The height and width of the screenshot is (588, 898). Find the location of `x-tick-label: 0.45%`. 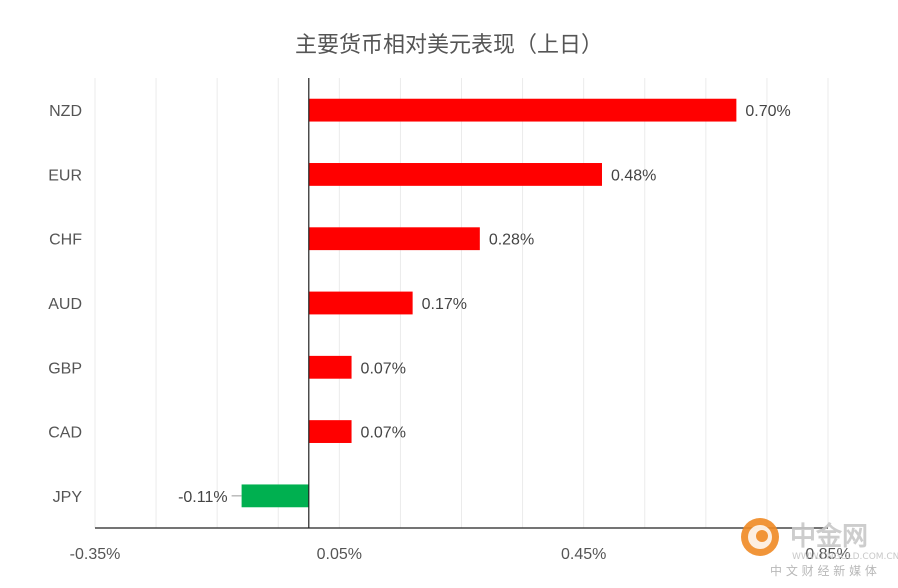

x-tick-label: 0.45% is located at coordinates (583, 554).